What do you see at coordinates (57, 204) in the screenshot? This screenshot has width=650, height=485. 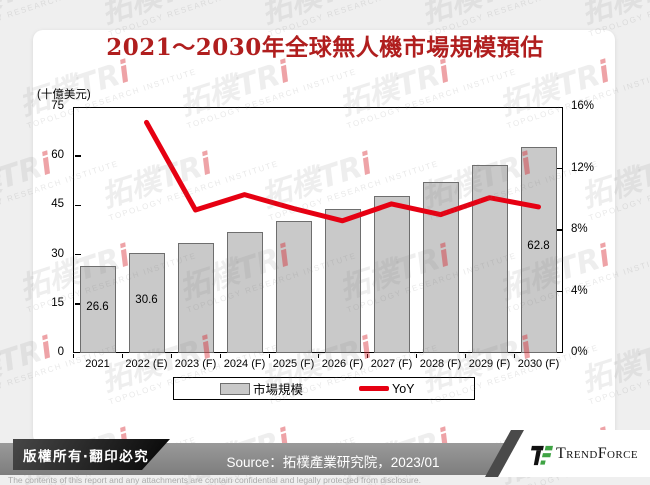 I see `y-axis-tick-label: 45` at bounding box center [57, 204].